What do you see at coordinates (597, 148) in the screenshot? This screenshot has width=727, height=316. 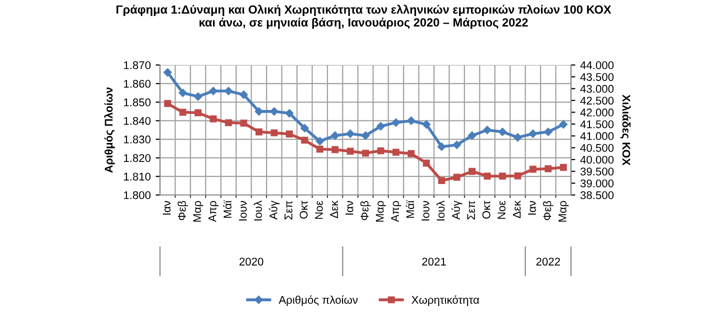 I see `y2-tick-label: 40.500` at bounding box center [597, 148].